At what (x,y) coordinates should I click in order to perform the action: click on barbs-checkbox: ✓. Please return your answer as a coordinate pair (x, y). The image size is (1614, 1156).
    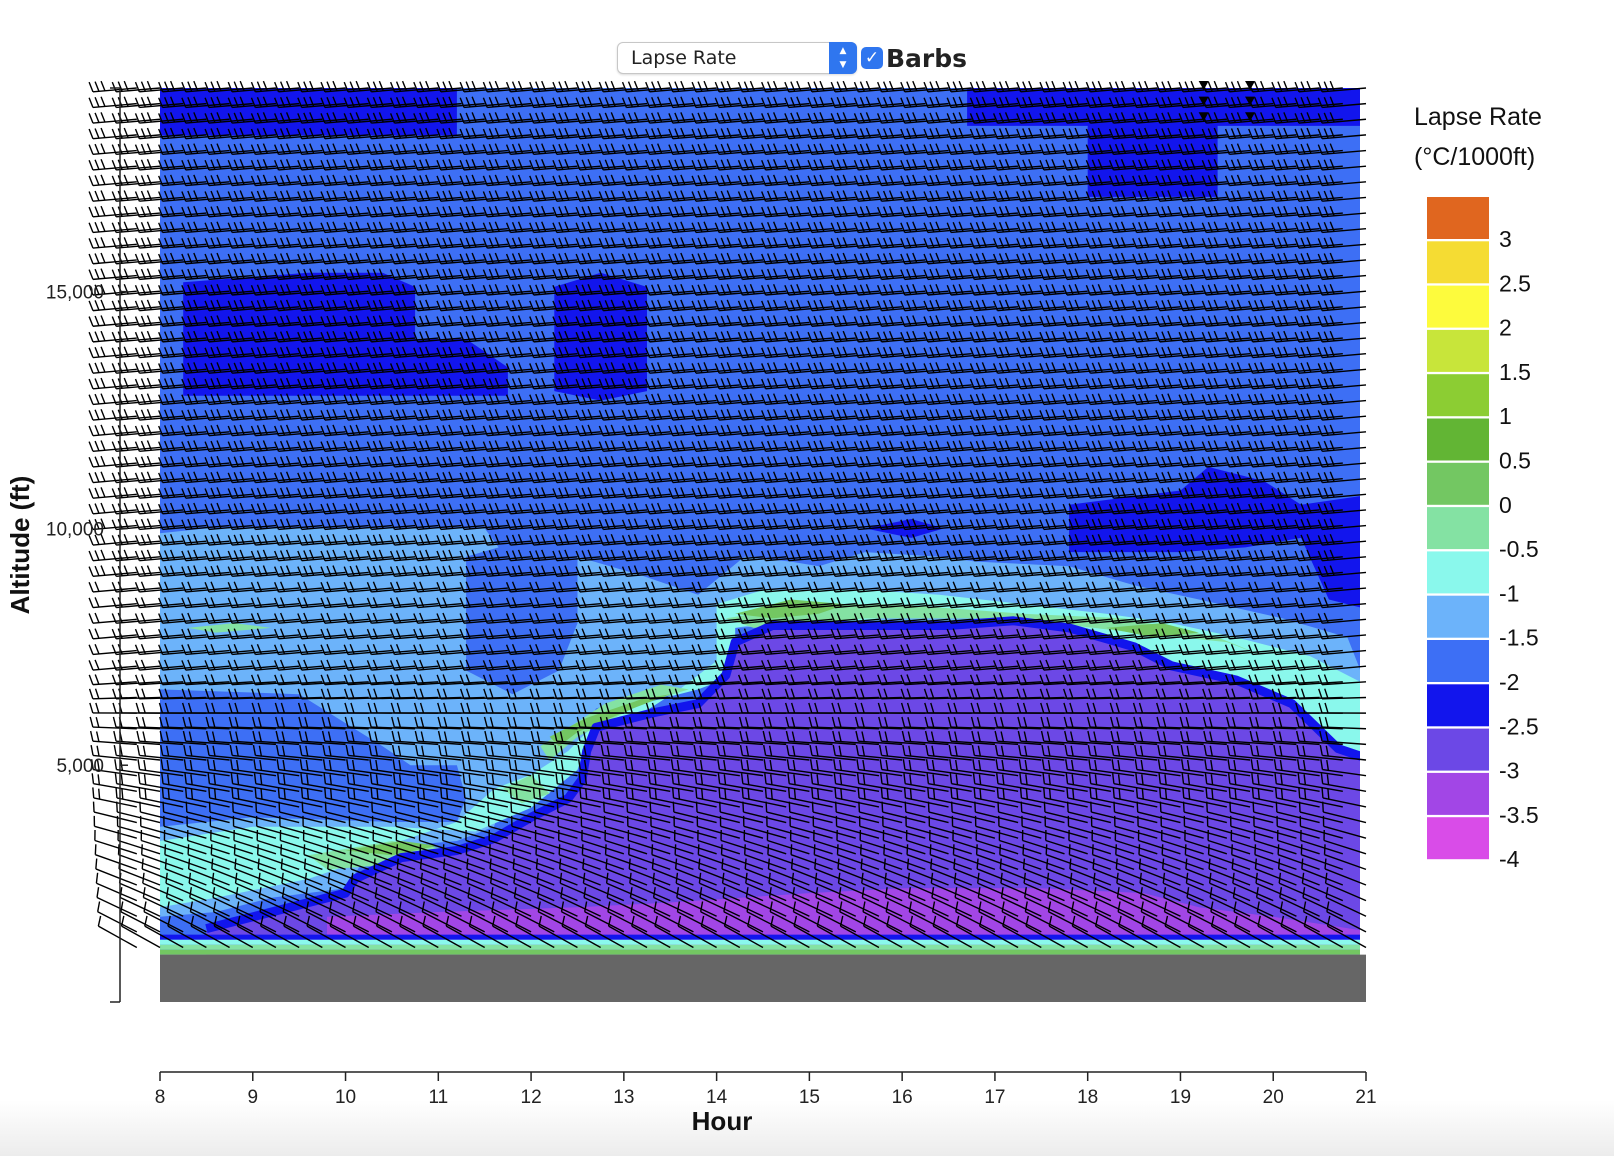
    Looking at the image, I should click on (872, 58).